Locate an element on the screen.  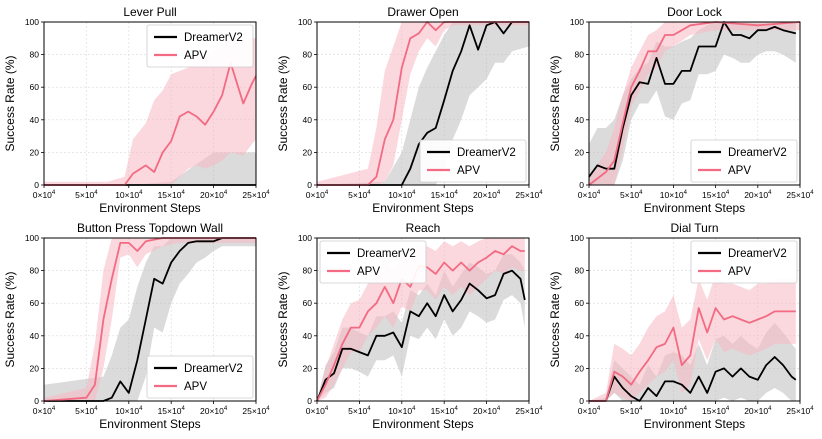
chart-title: Button Press Topdown Wall is located at coordinates (150, 228).